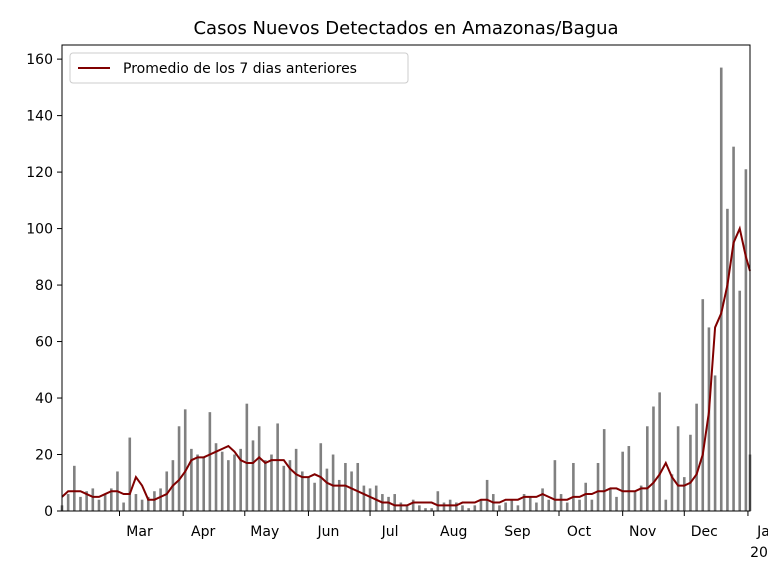 The image size is (768, 576). What do you see at coordinates (517, 532) in the screenshot?
I see `x-tick-label: Sep` at bounding box center [517, 532].